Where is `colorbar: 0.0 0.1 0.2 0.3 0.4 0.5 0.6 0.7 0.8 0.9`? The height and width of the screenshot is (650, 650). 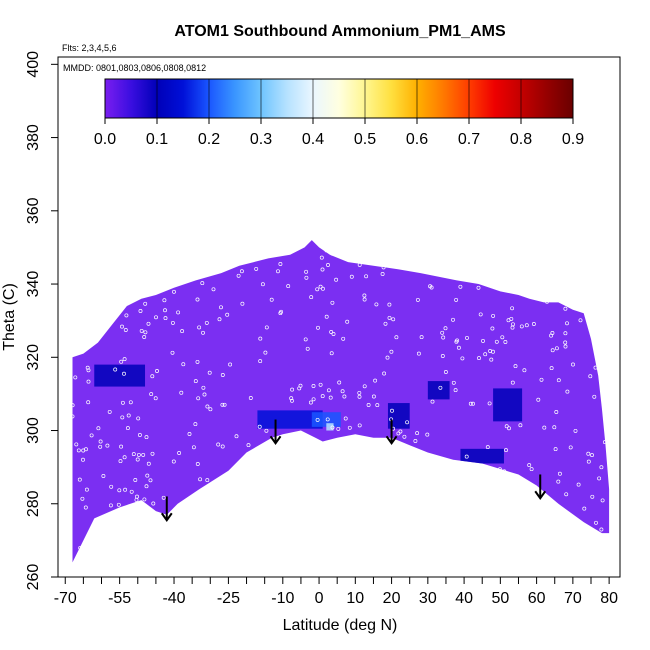 colorbar: 0.0 0.1 0.2 0.3 0.4 0.5 0.6 0.7 0.8 0.9 is located at coordinates (339, 113).